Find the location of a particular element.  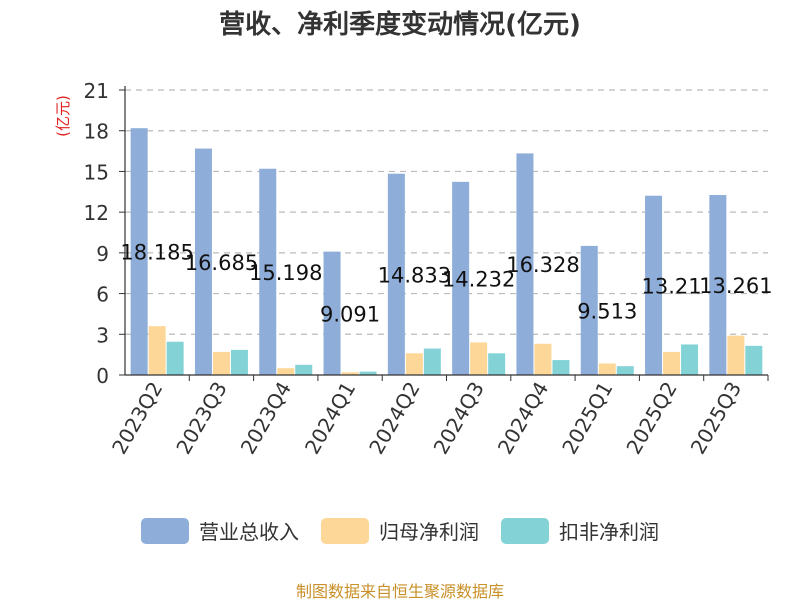

data-label: 13.21 is located at coordinates (671, 286).